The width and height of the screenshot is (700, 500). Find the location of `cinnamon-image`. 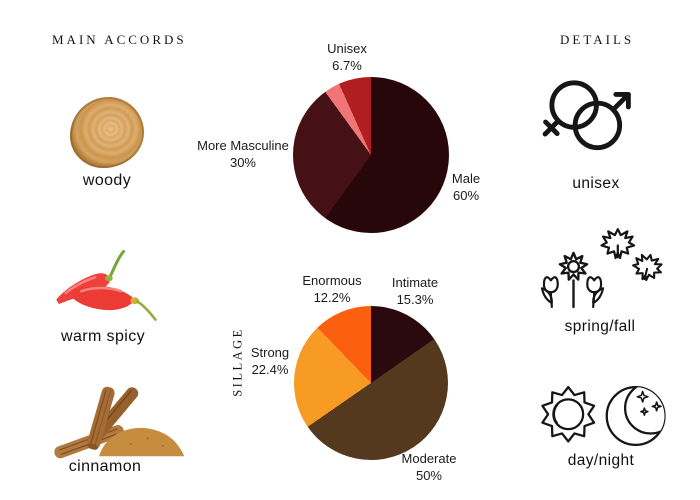

cinnamon-image is located at coordinates (119, 422).